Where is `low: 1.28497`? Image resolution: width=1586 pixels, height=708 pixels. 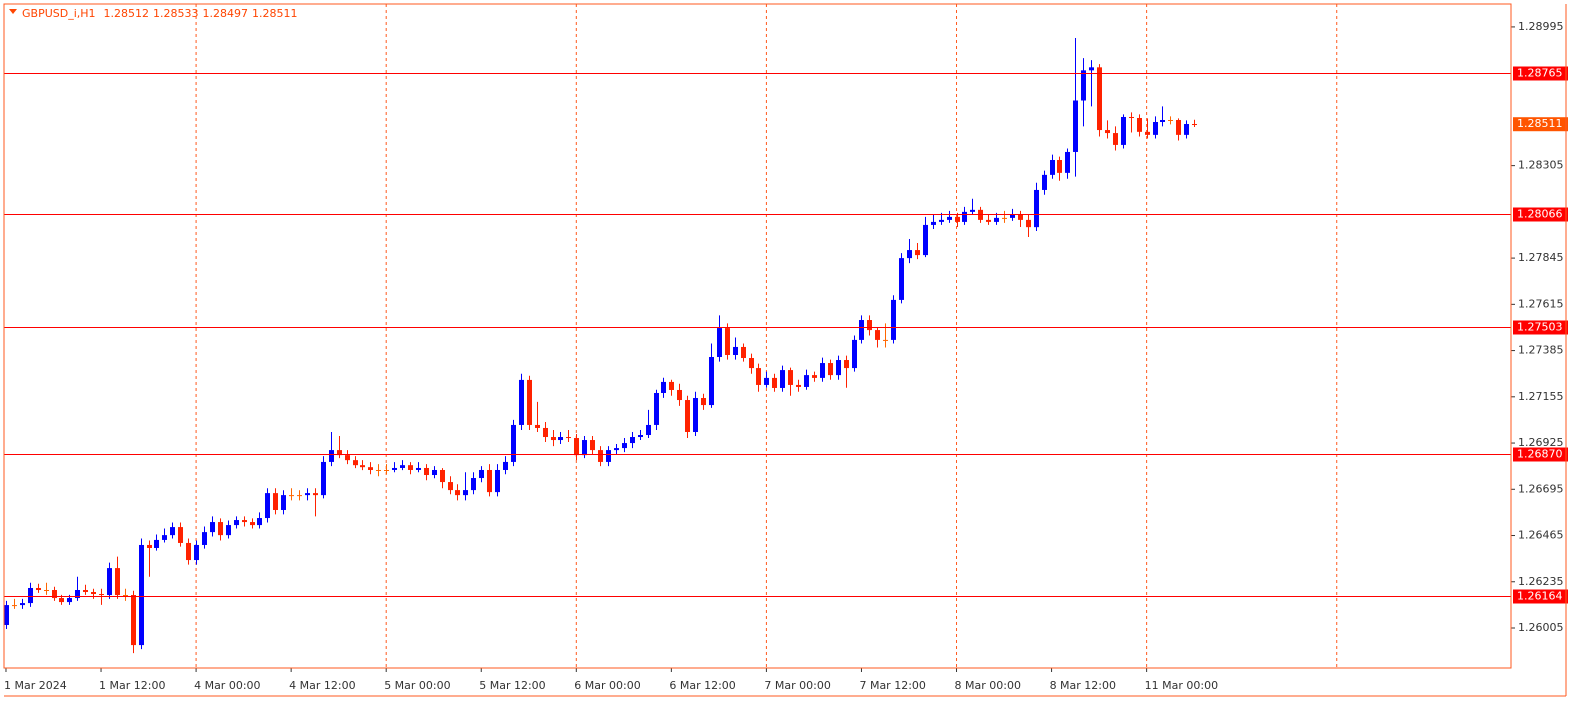
low: 1.28497 is located at coordinates (226, 13).